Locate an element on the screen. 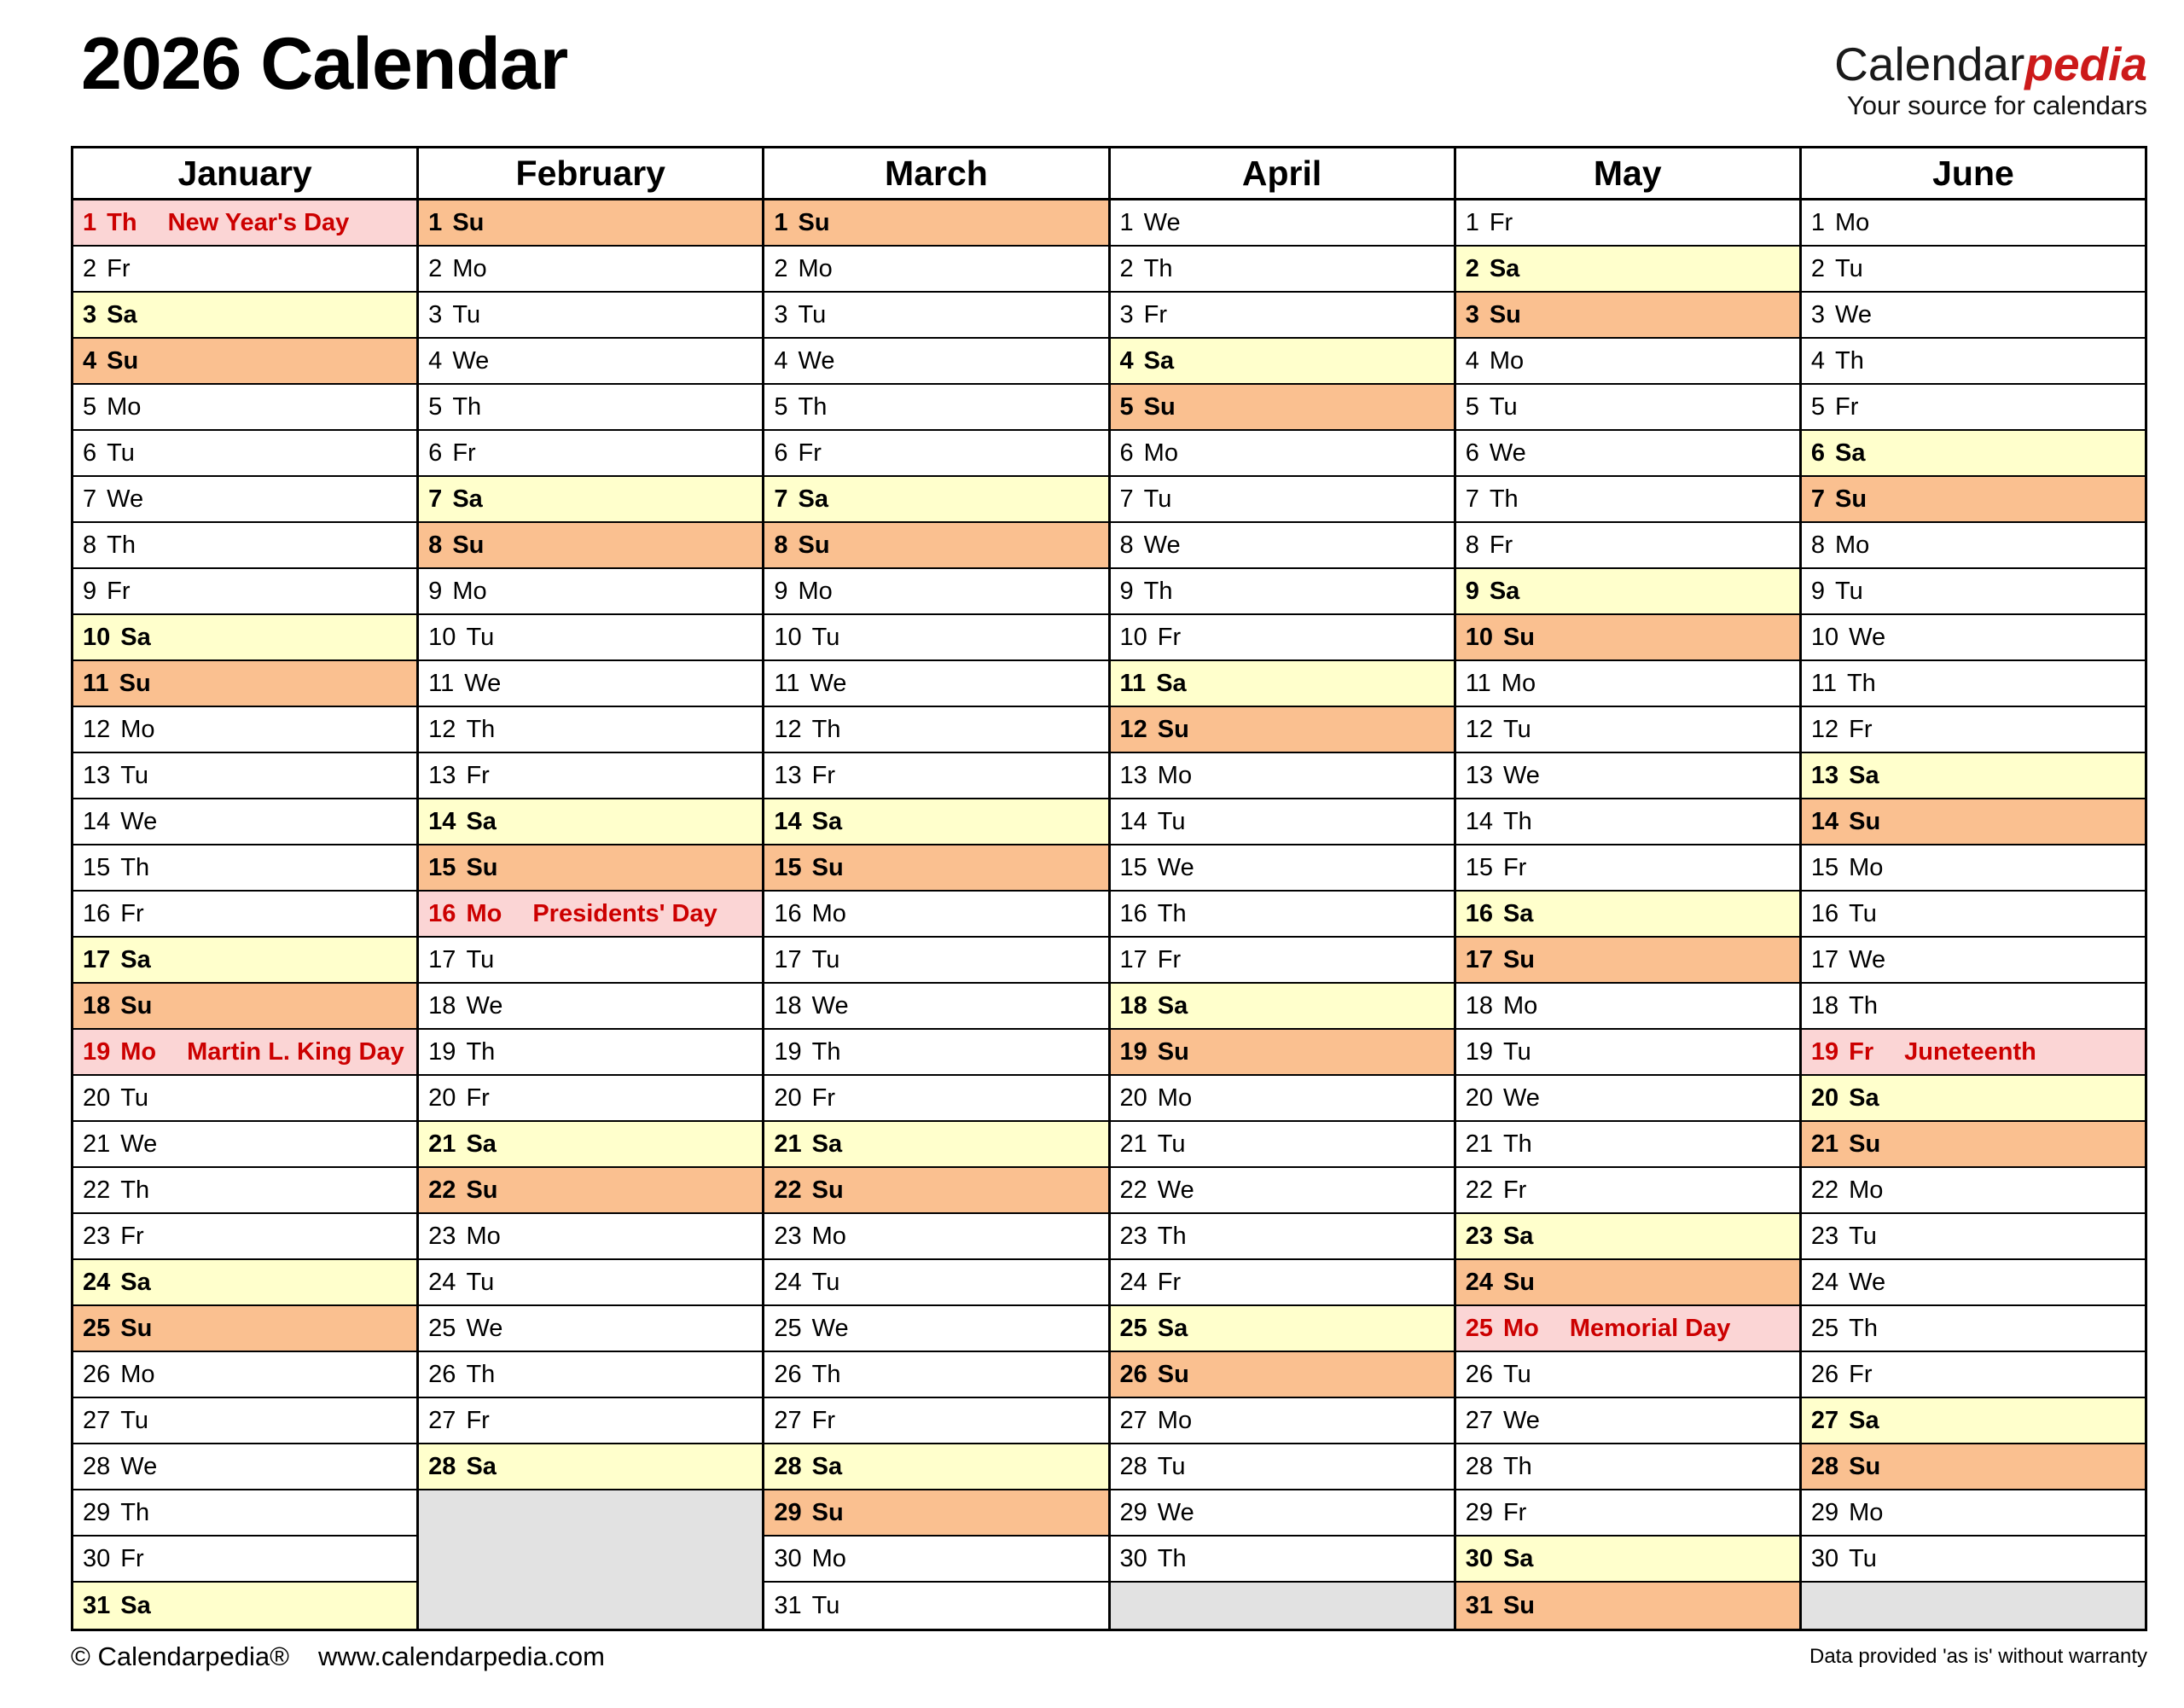 The width and height of the screenshot is (2184, 1708). day-cell: 19 Fr Juneteenth is located at coordinates (1974, 1053).